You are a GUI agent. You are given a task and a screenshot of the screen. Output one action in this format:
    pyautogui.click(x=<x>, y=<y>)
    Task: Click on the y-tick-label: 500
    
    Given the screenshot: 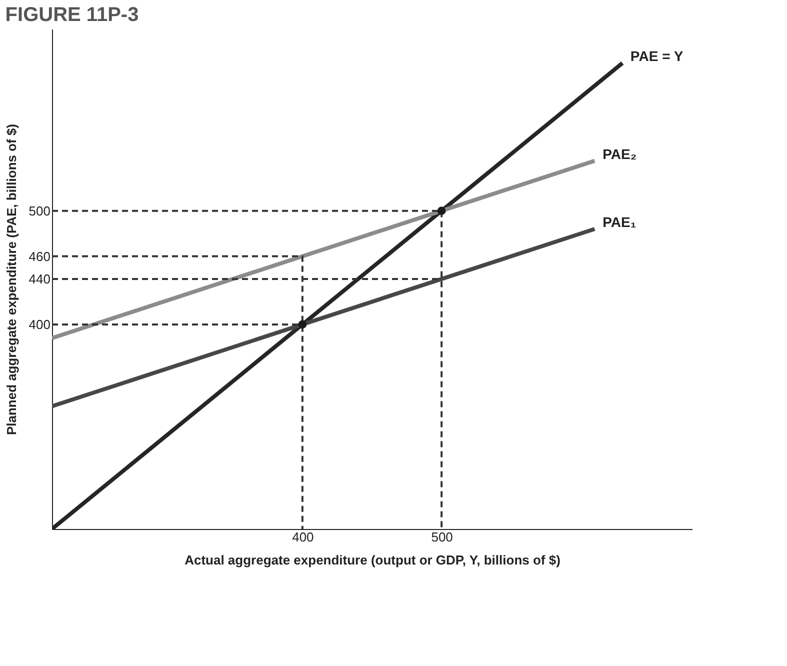 What is the action you would take?
    pyautogui.click(x=39, y=210)
    